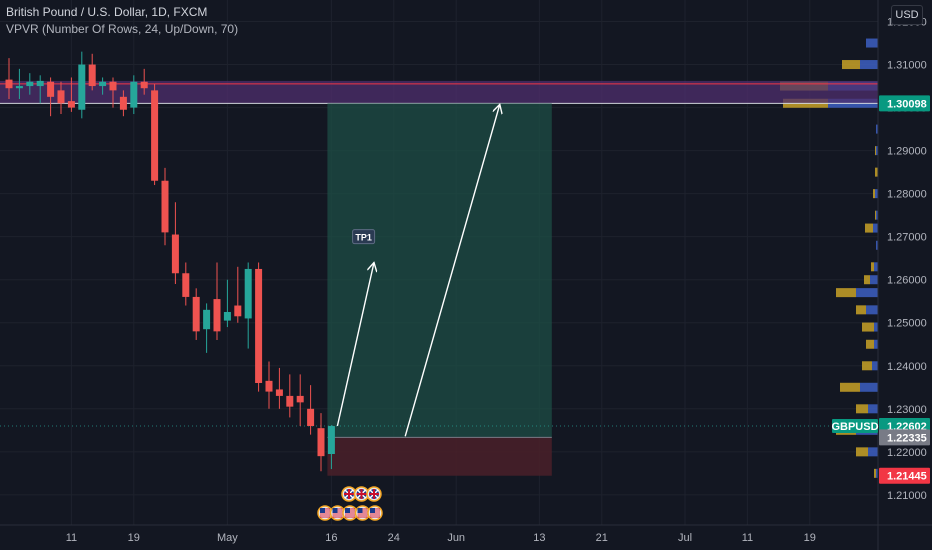 The height and width of the screenshot is (550, 932). I want to click on target-arrow, so click(452, 270).